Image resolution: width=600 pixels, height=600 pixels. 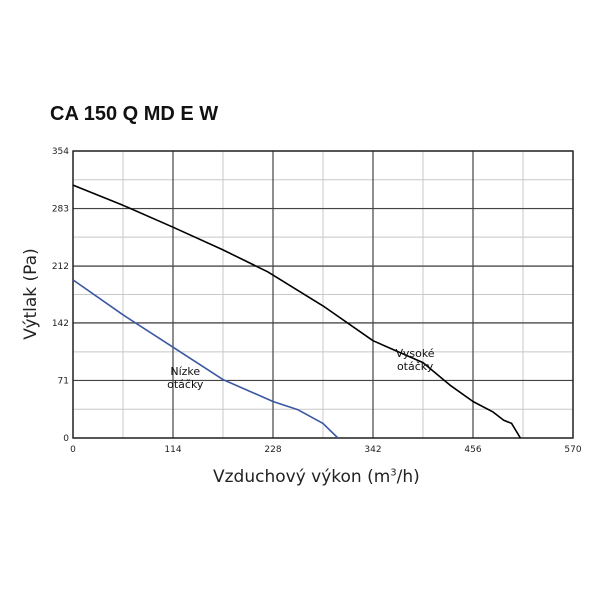 I want to click on chart-title: CA 150 Q MD E W, so click(x=134, y=114).